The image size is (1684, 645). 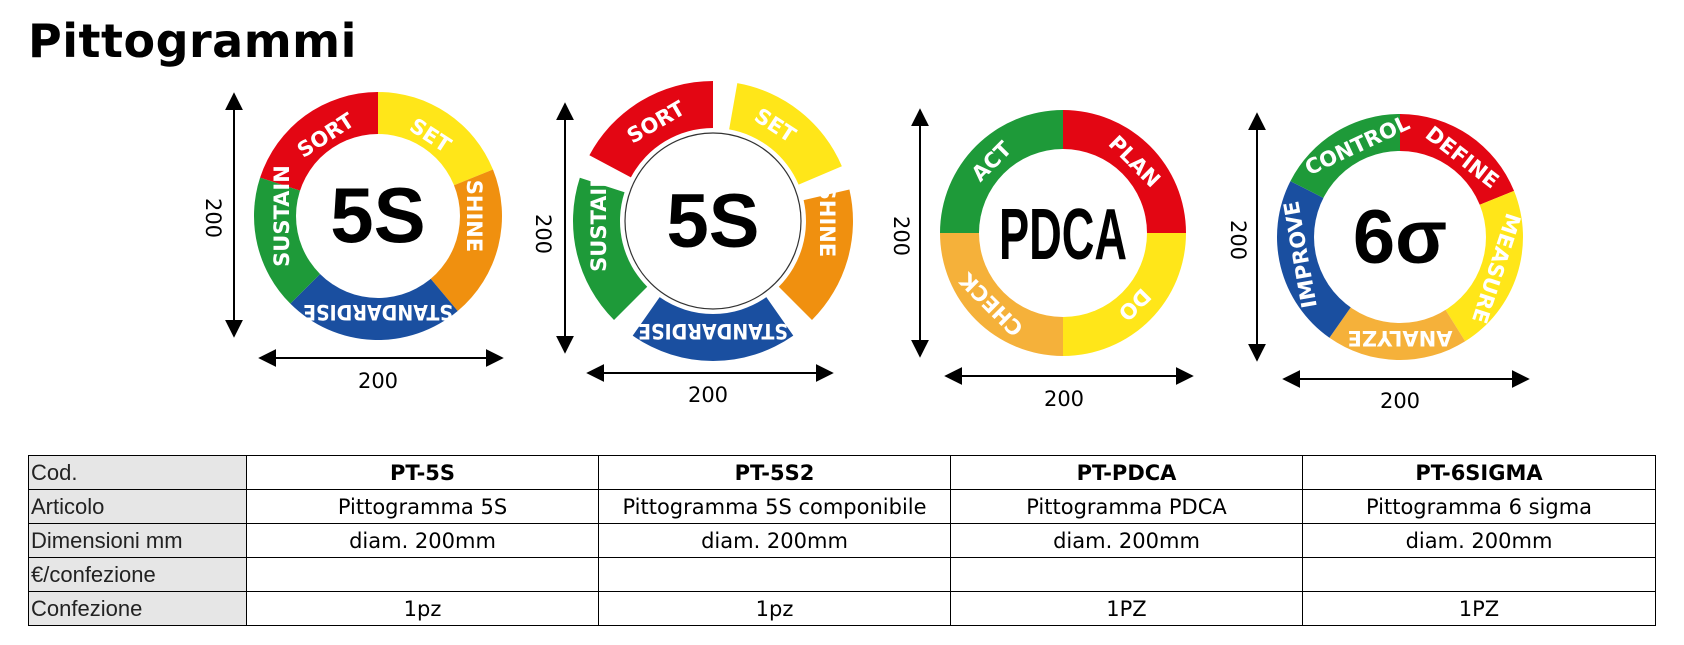 I want to click on page-title: Pittogrammi, so click(x=192, y=41).